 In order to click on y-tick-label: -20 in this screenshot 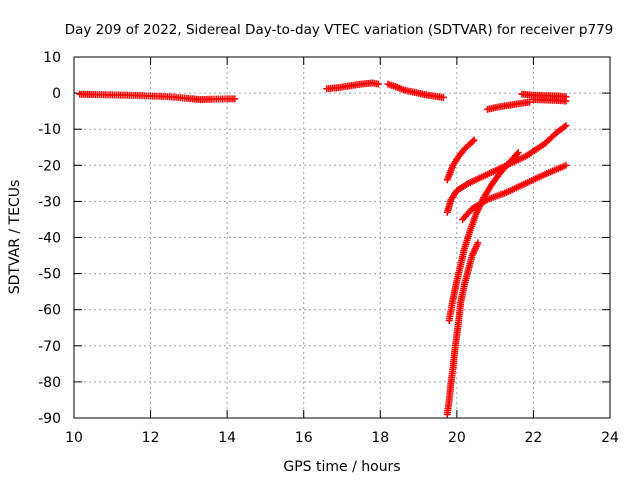, I will do `click(49, 166)`.